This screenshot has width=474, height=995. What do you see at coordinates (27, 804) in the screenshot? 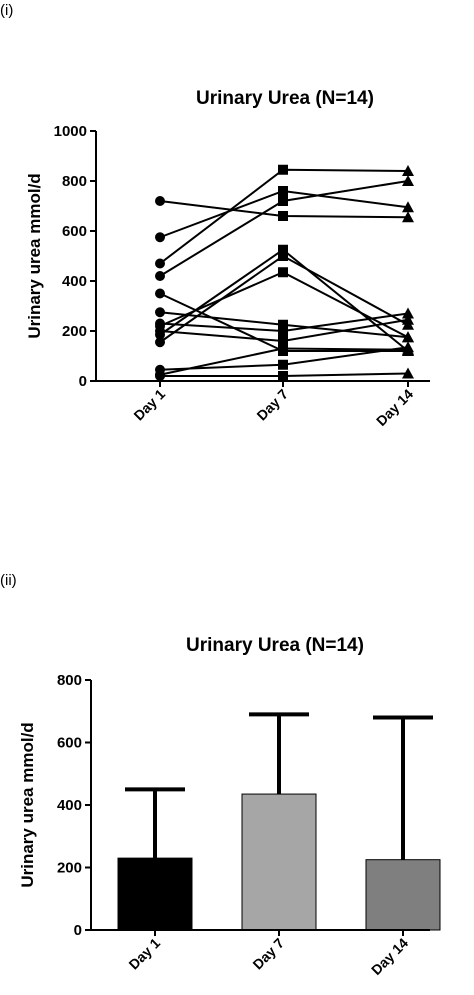
I see `bar-y-axis-label: Urinary urea mmol/d` at bounding box center [27, 804].